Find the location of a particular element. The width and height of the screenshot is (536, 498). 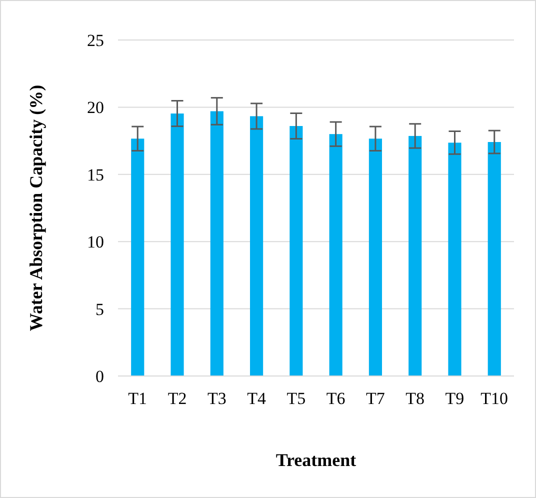

x-tick-label: T4 is located at coordinates (256, 398).